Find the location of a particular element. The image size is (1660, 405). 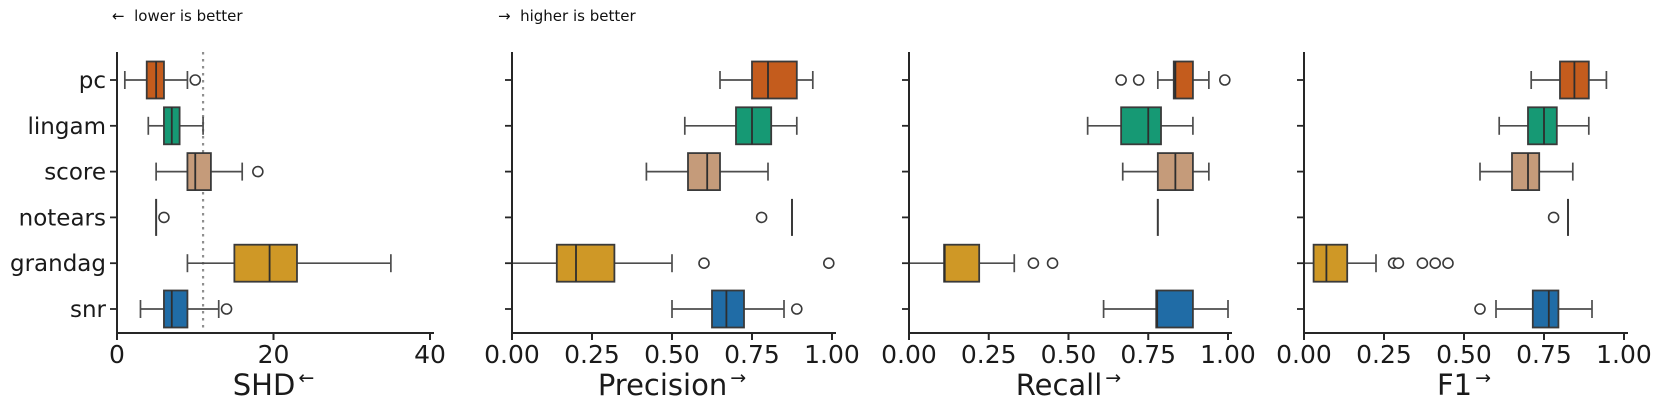

precision-pc-box is located at coordinates (766, 80).